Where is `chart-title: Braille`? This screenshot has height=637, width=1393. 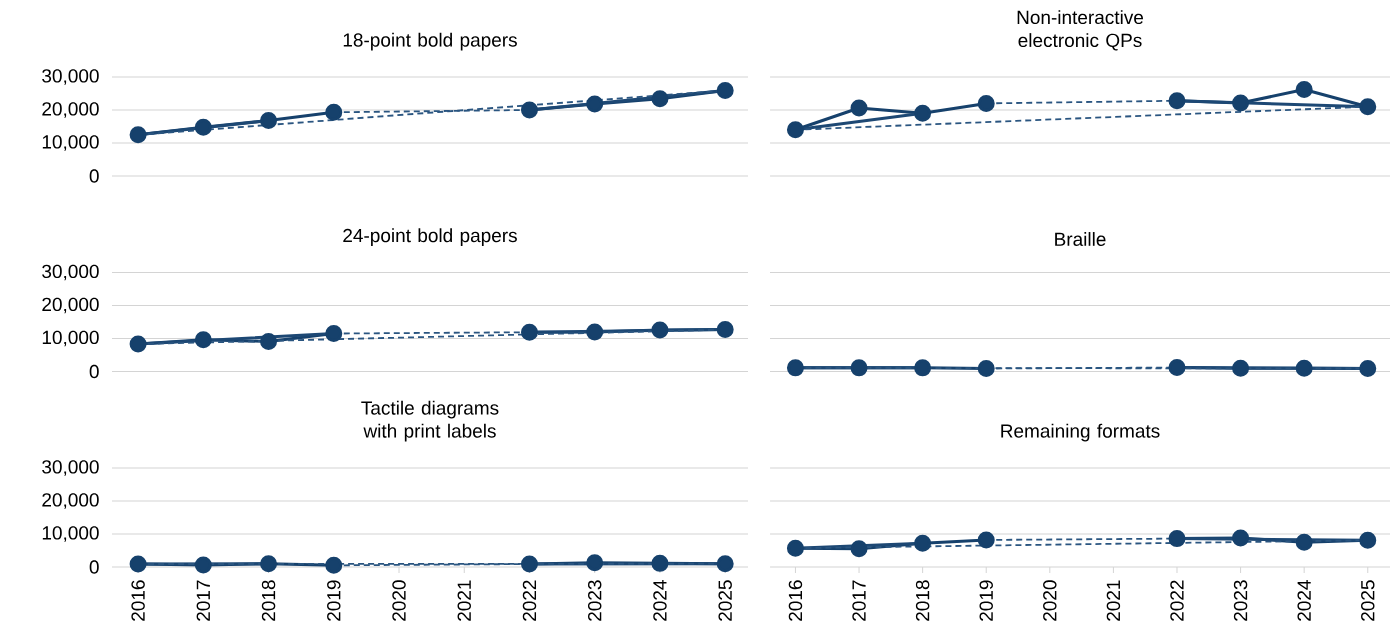
chart-title: Braille is located at coordinates (1080, 239).